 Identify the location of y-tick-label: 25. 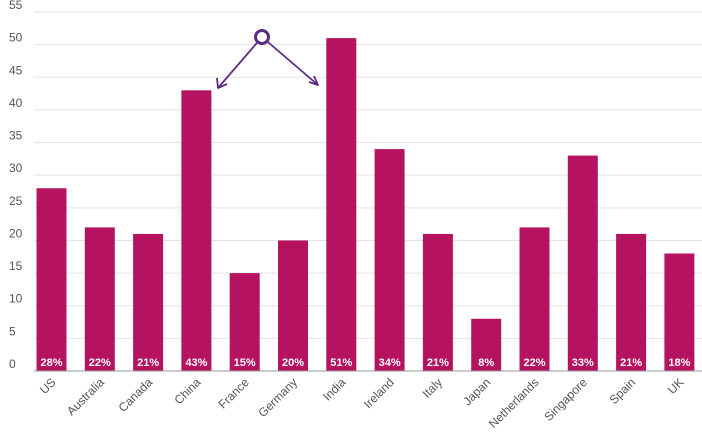
(16, 201).